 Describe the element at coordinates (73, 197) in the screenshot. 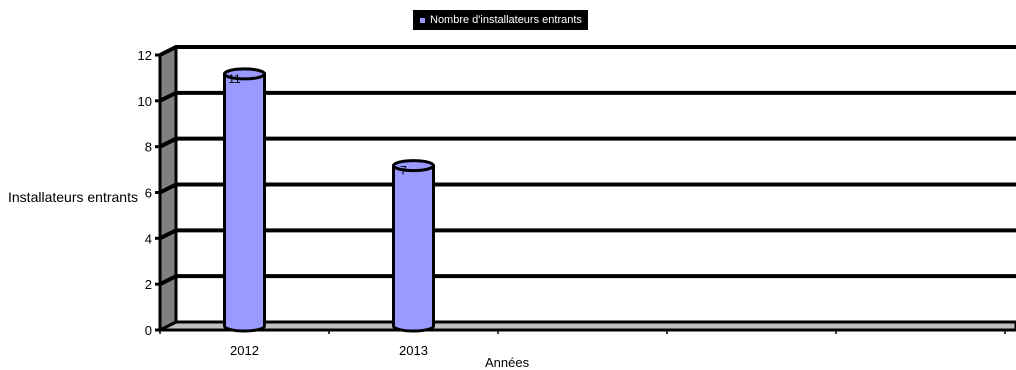

I see `y-axis-label: Installateurs entrants` at that location.